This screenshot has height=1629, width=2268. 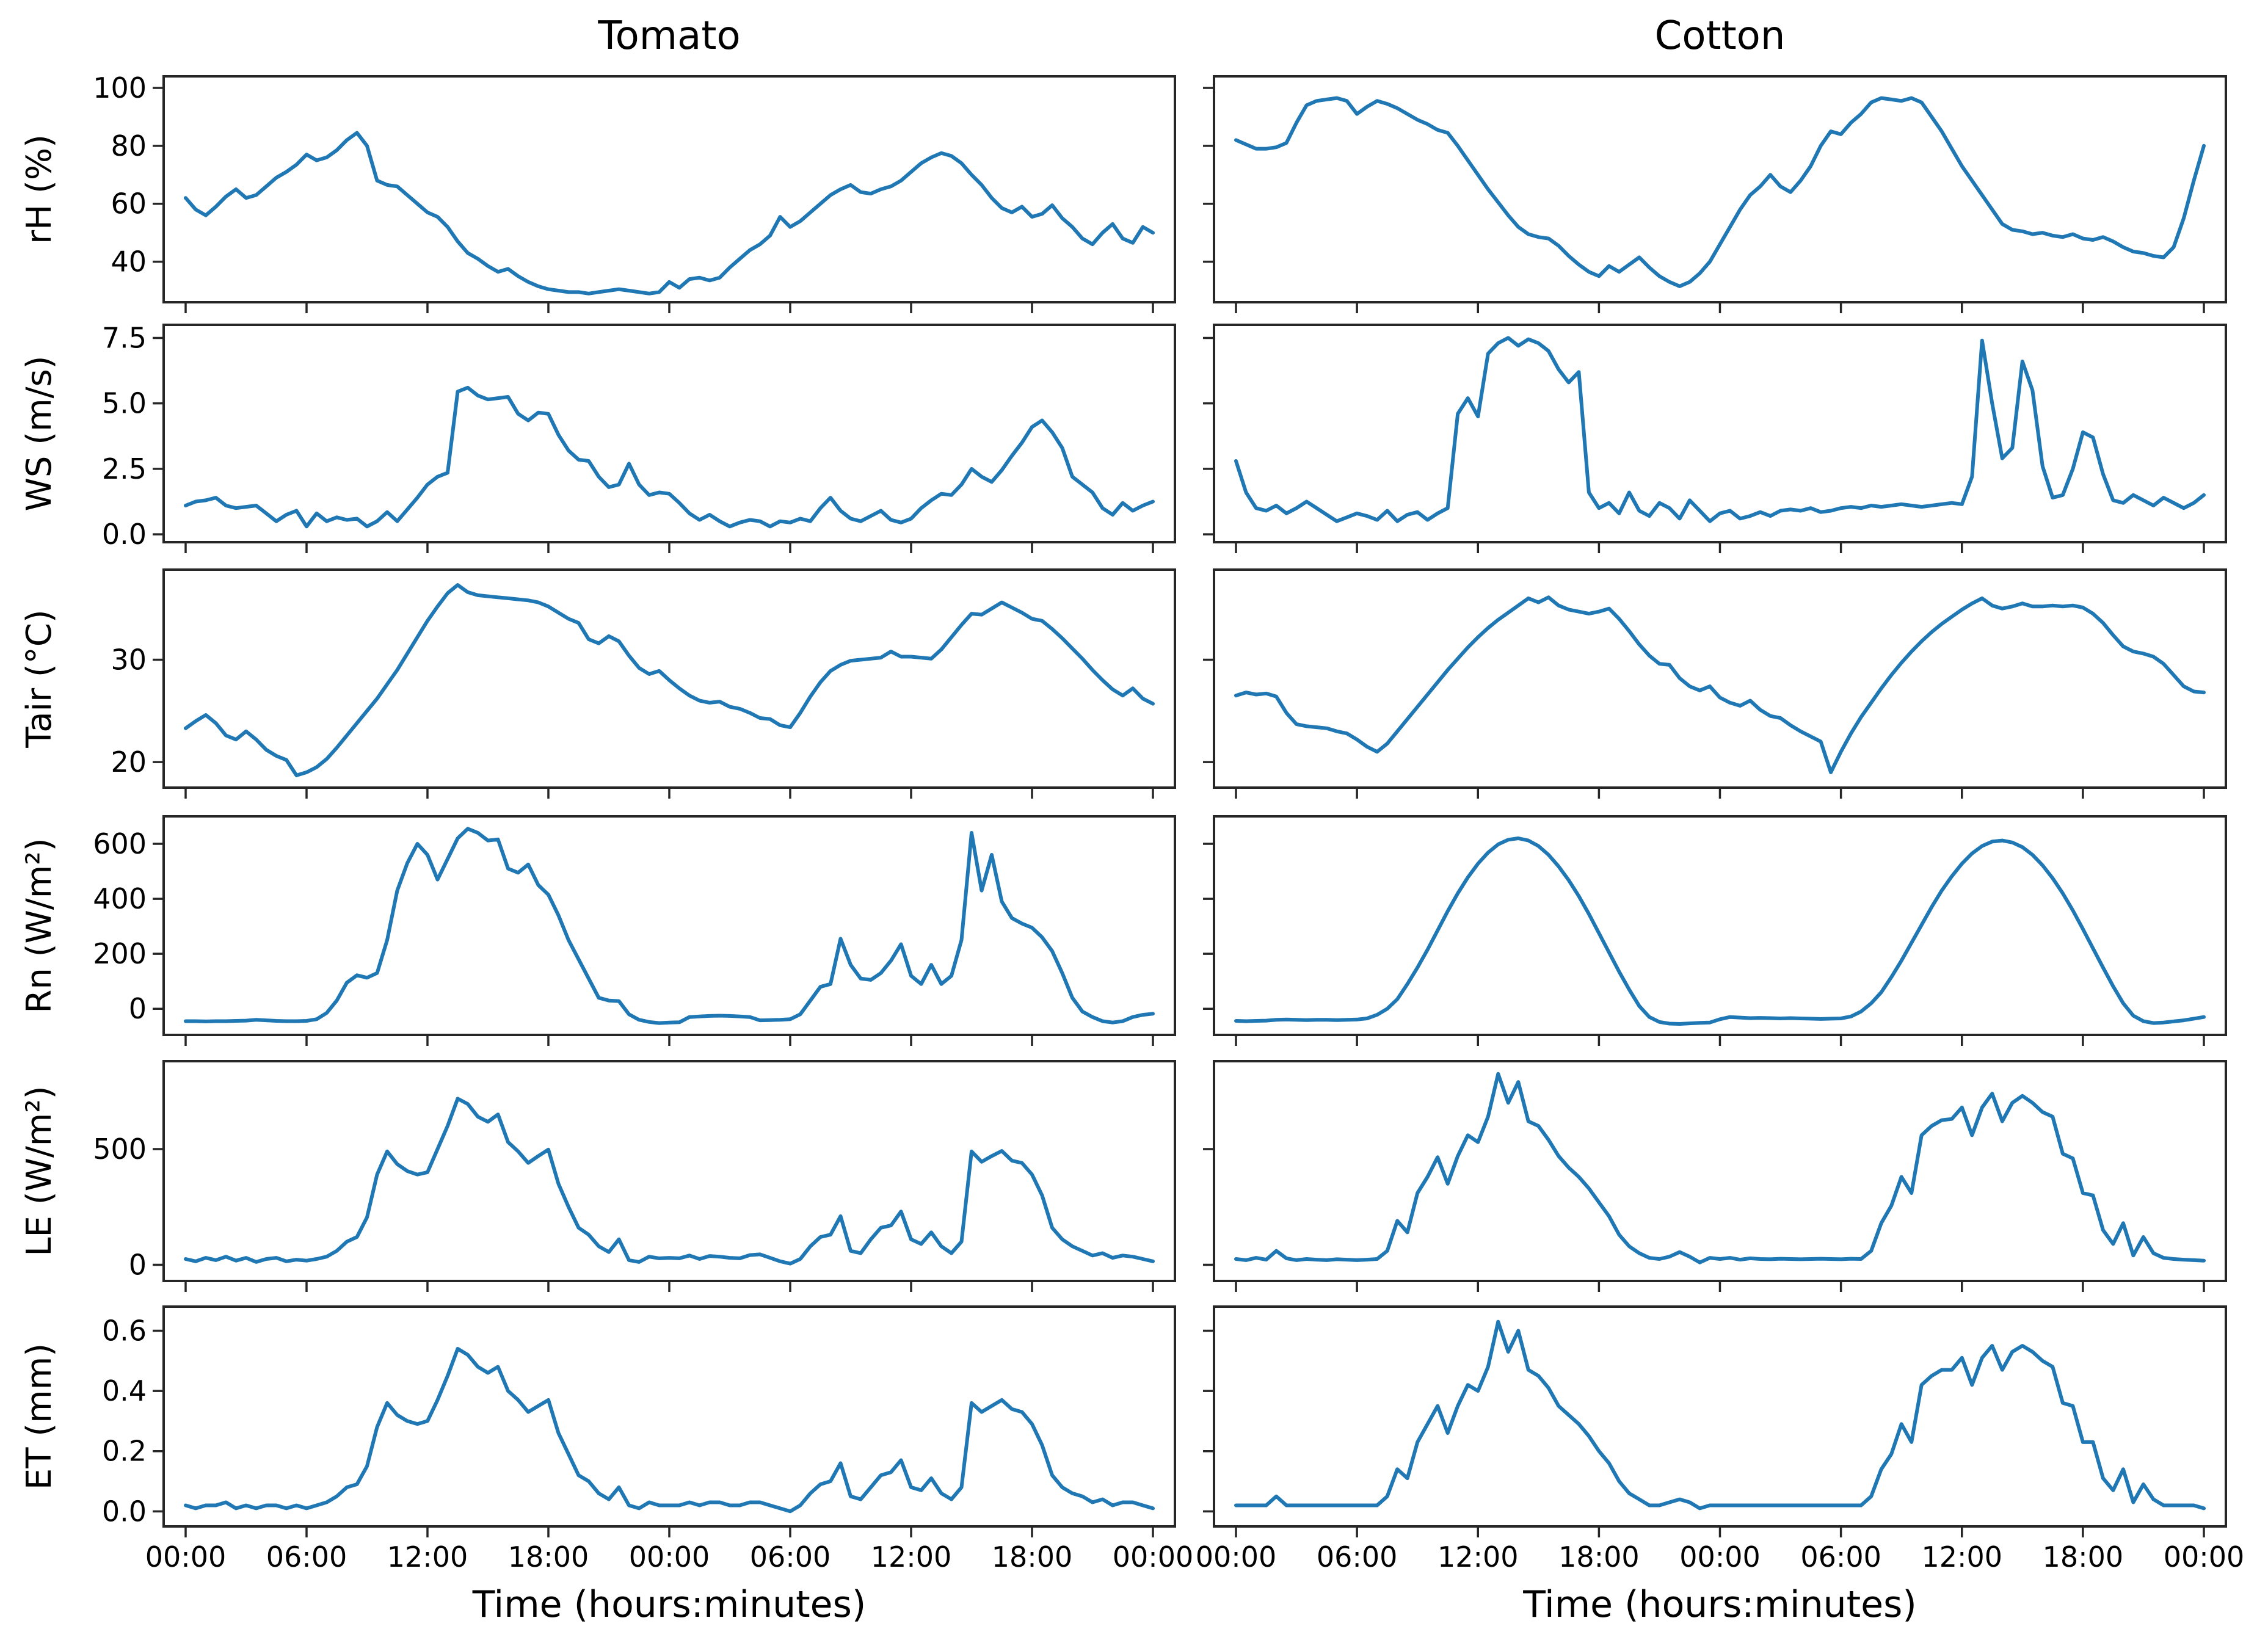 I want to click on y-tick-label: 40, so click(x=129, y=261).